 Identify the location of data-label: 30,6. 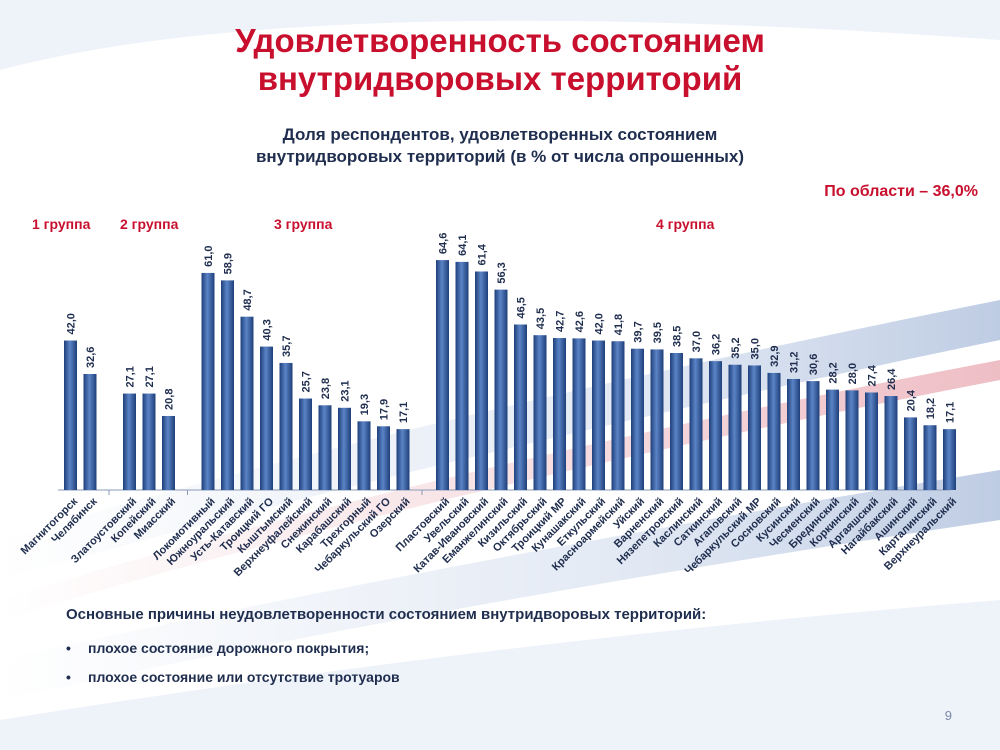
(814, 364).